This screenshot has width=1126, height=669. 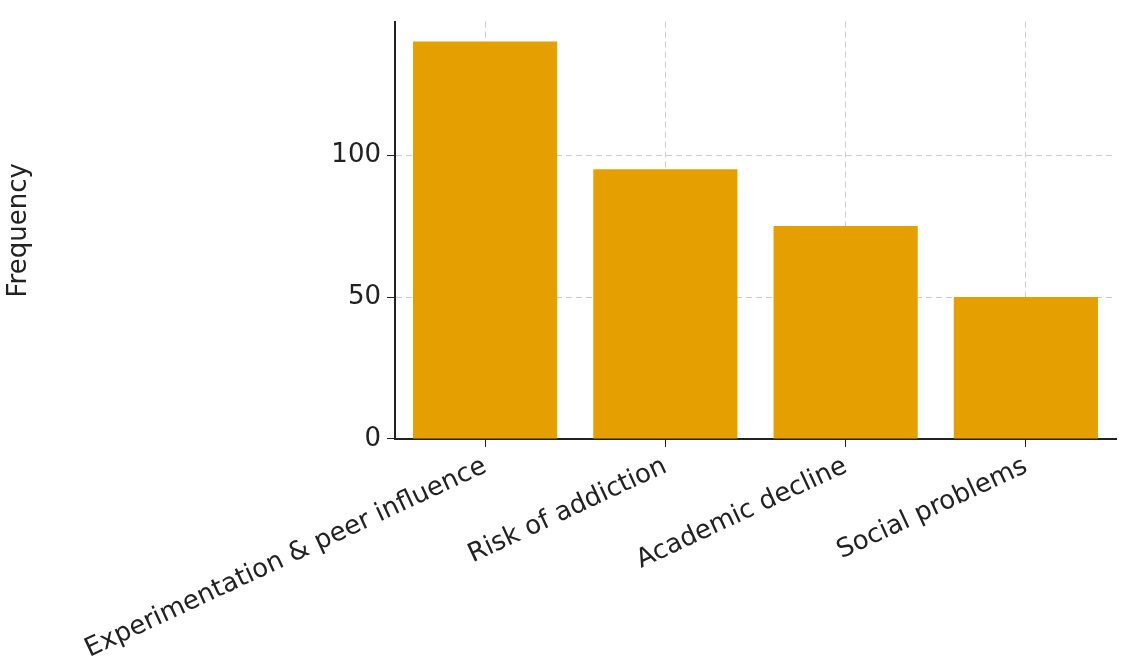 What do you see at coordinates (364, 294) in the screenshot?
I see `y-tick-label: 50` at bounding box center [364, 294].